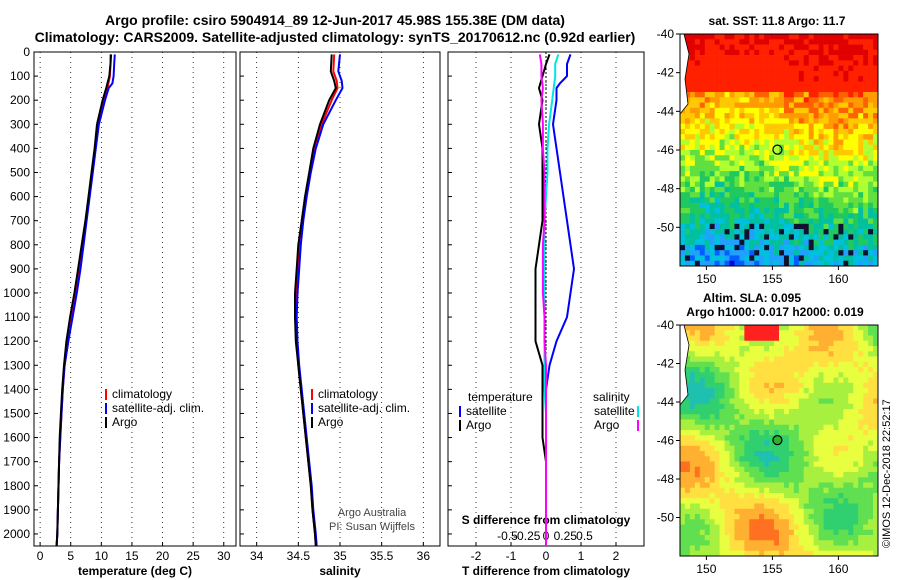 The width and height of the screenshot is (900, 580). Describe the element at coordinates (838, 279) in the screenshot. I see `sst-map-xtick-label: 160` at that location.